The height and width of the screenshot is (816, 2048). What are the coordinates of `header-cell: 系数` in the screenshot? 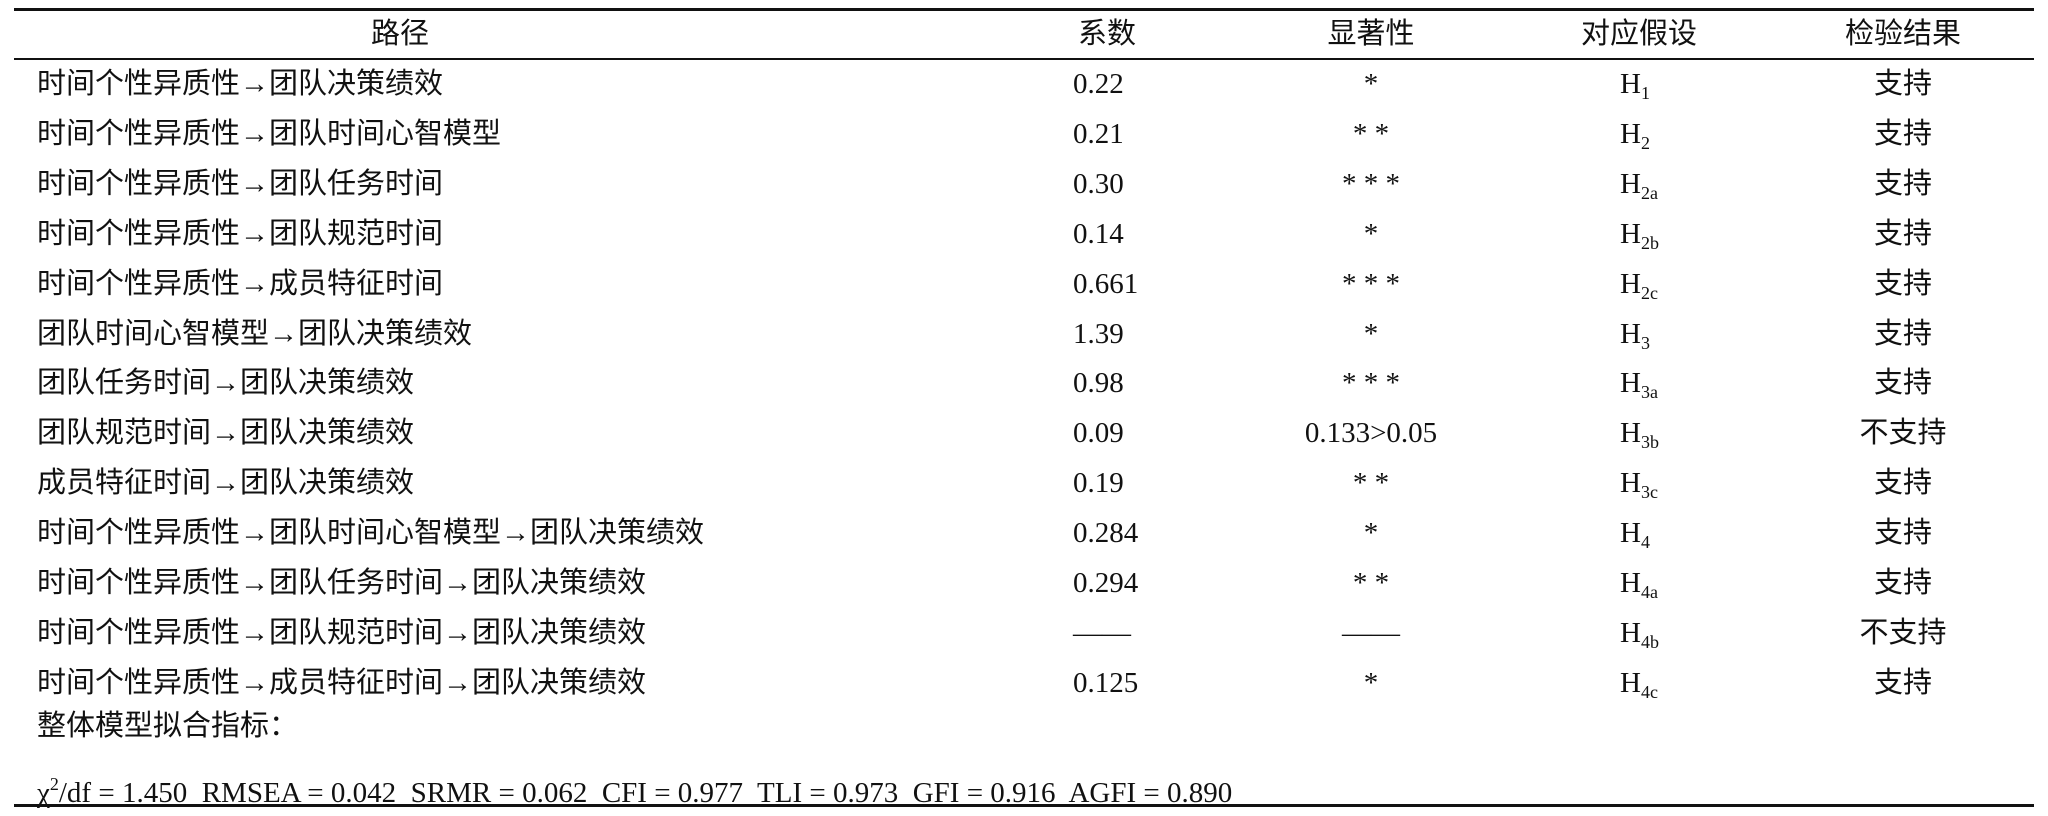 It's located at (1107, 34).